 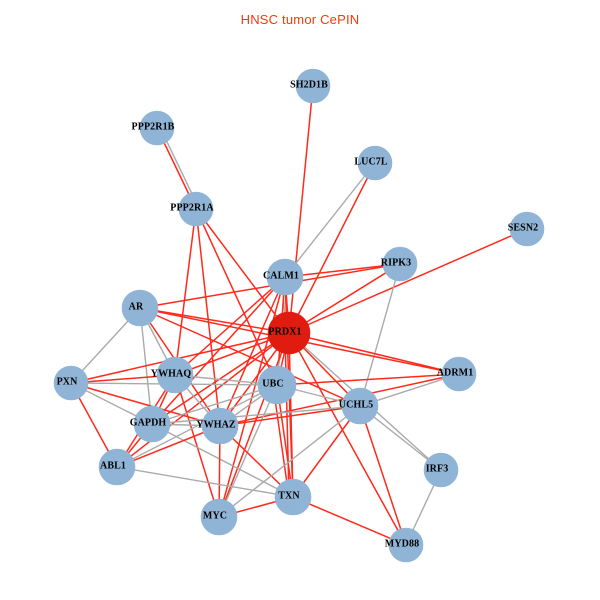 I want to click on graph-node-abl1, so click(x=117, y=467).